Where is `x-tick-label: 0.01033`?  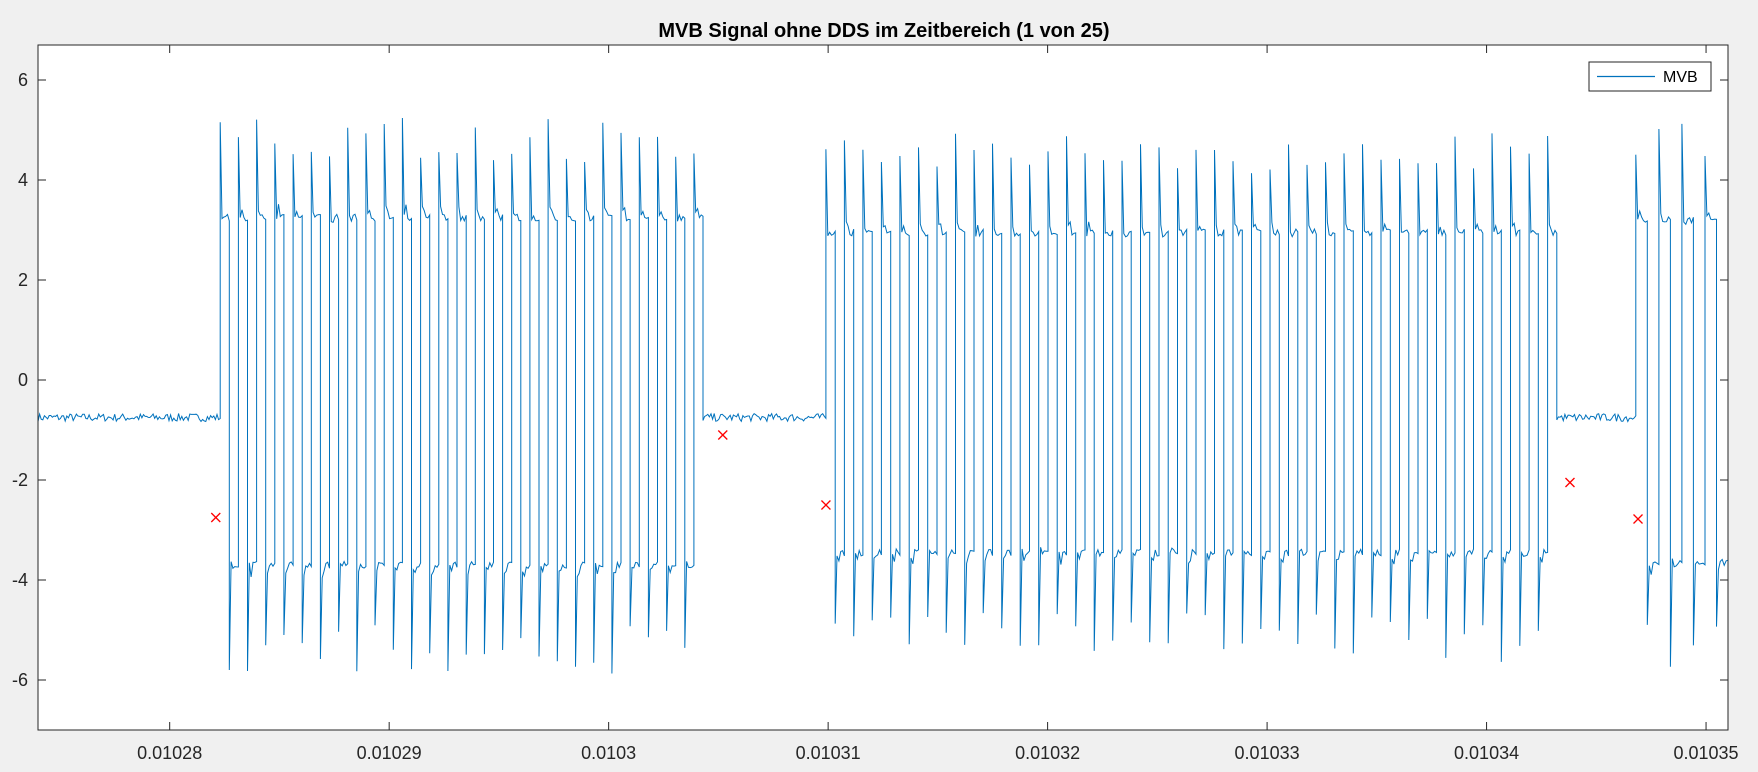
x-tick-label: 0.01033 is located at coordinates (1267, 753).